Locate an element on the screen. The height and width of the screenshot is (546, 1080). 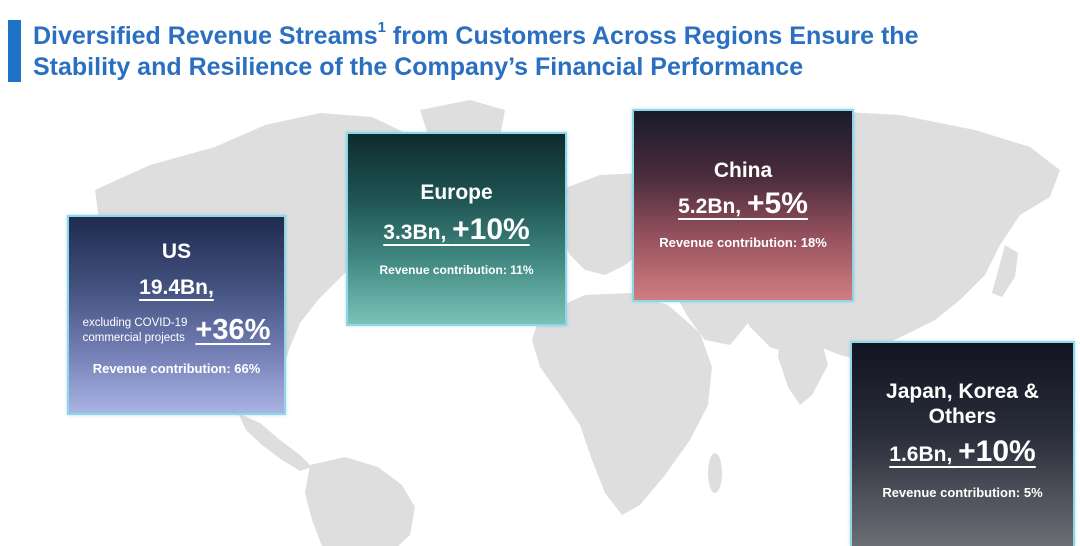
china-region-name: China is located at coordinates (743, 170).